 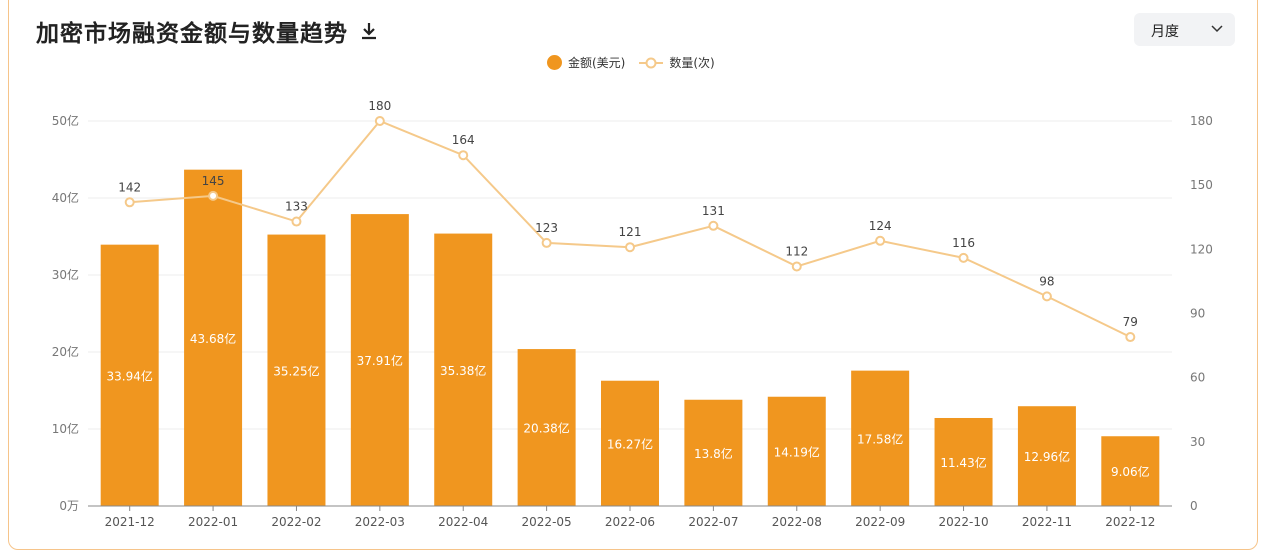 What do you see at coordinates (213, 522) in the screenshot?
I see `x-axis-label: 2022-01` at bounding box center [213, 522].